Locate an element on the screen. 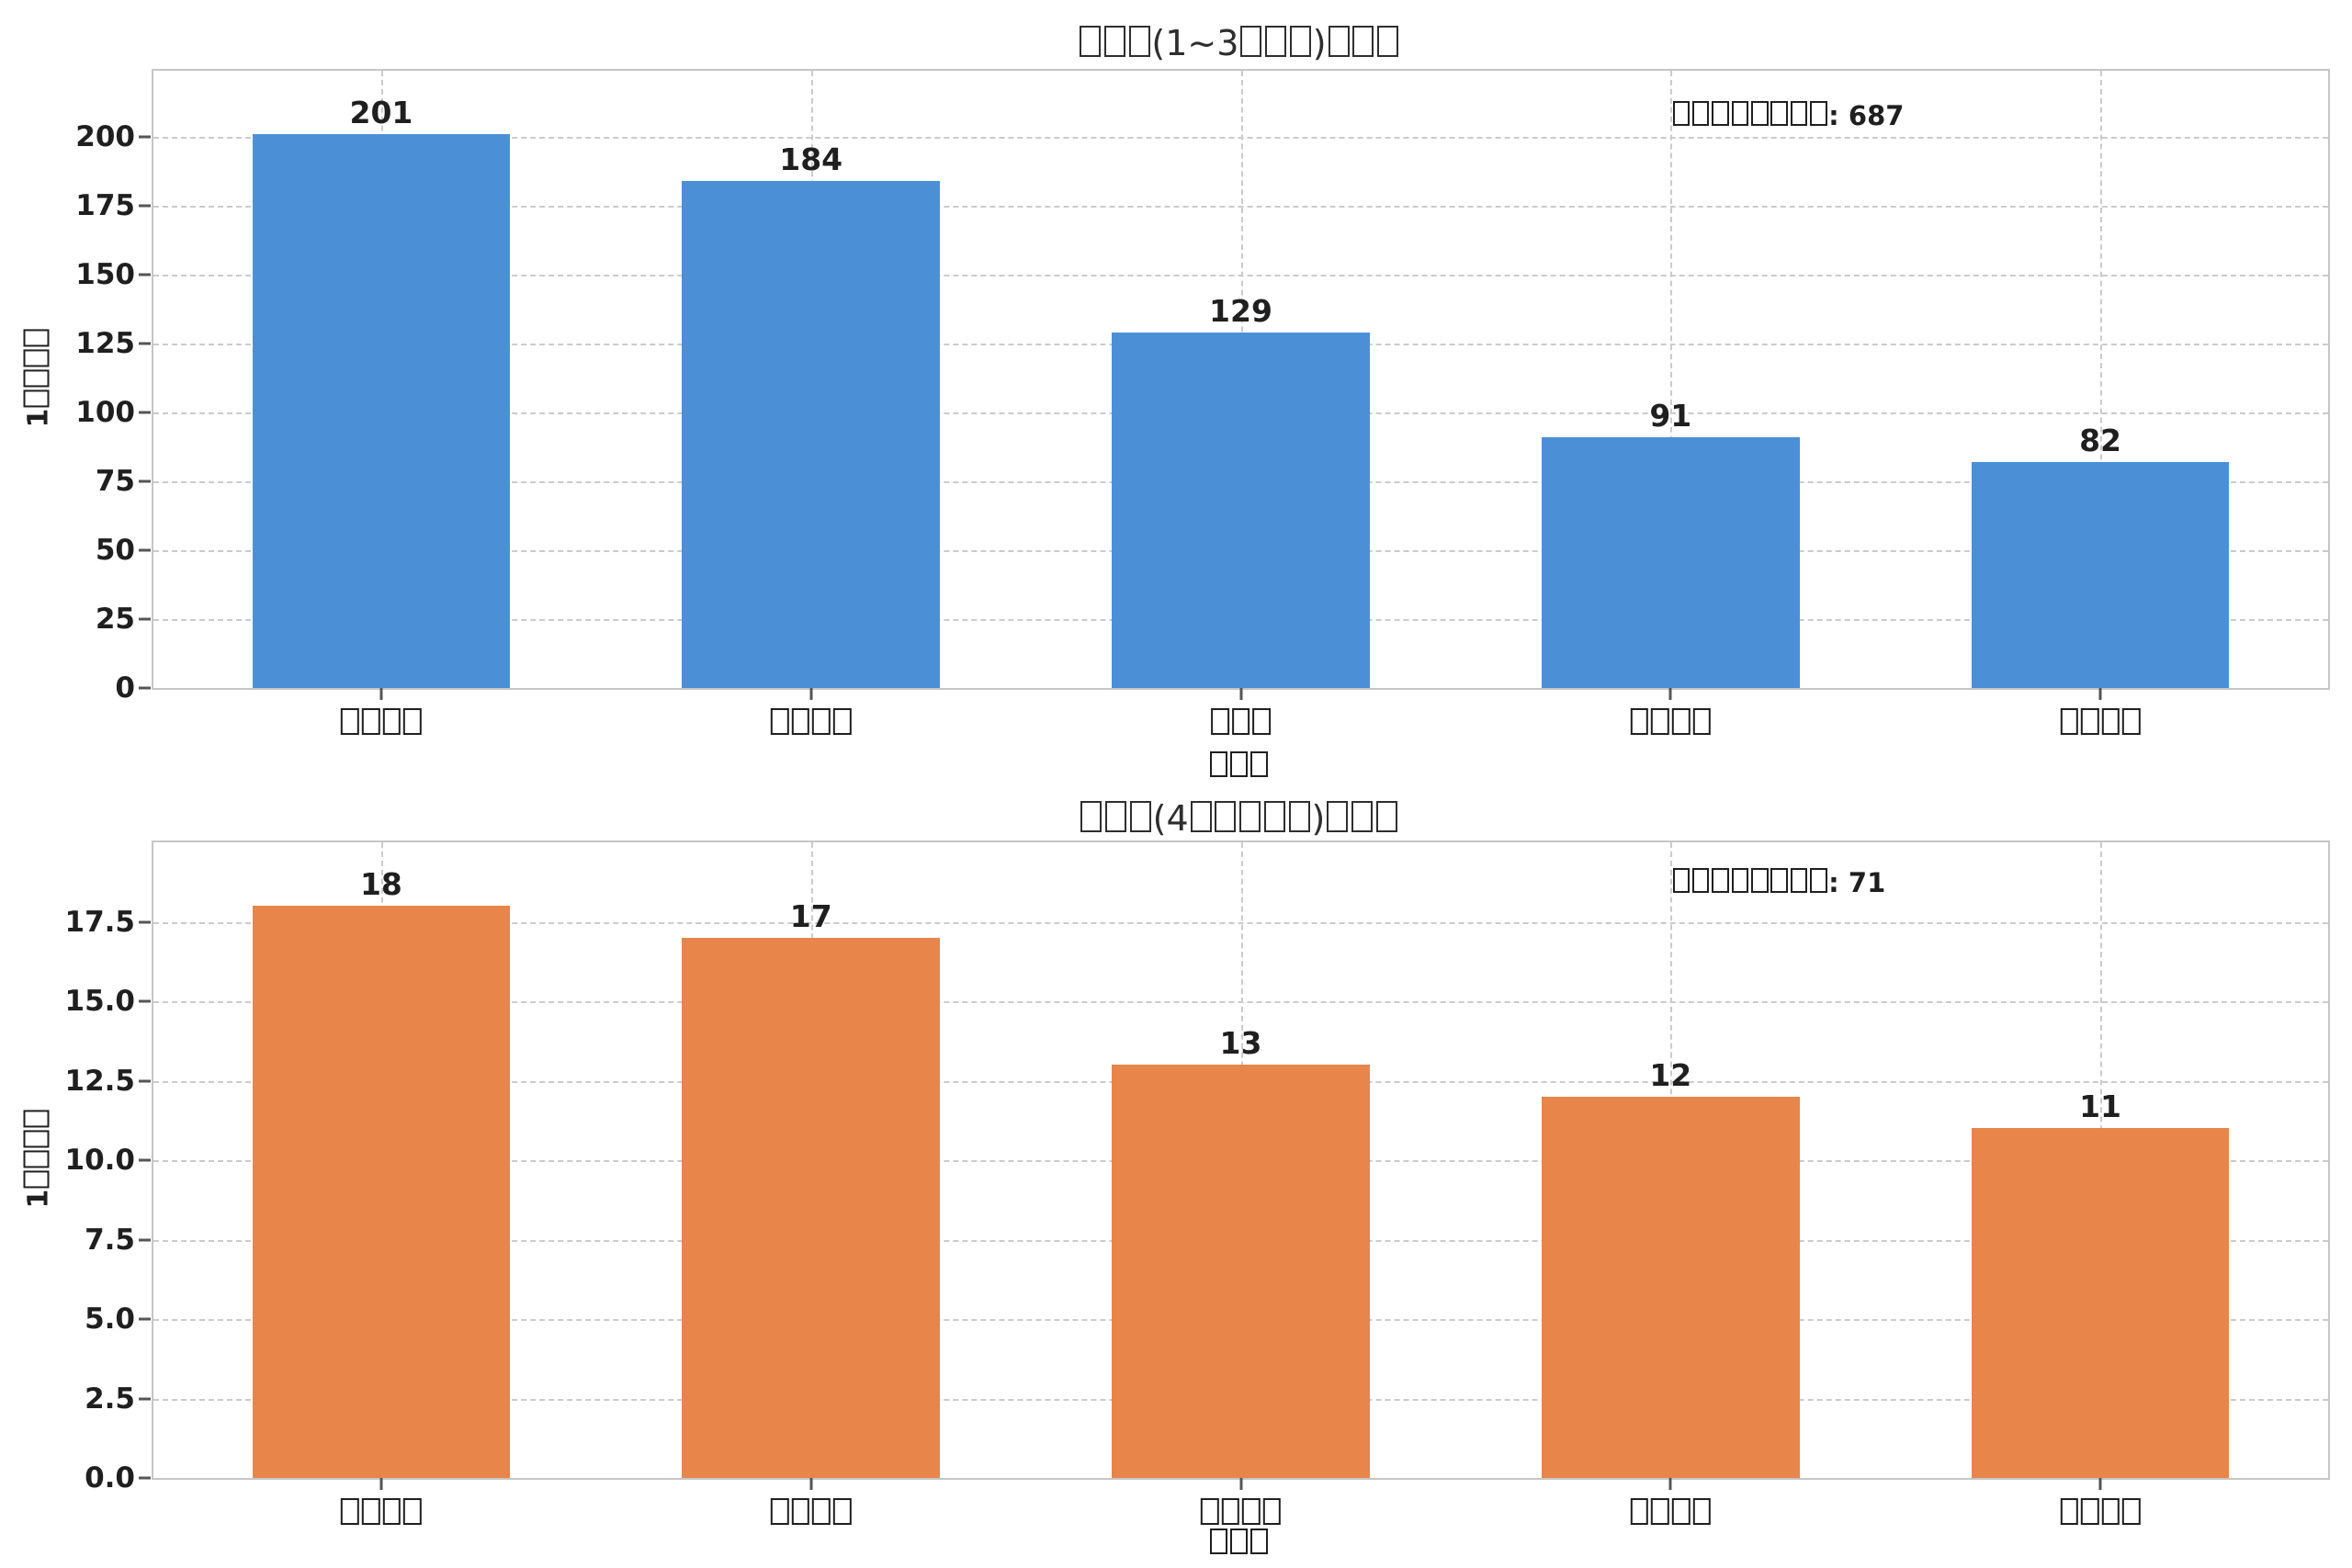  y-tick-label: 175 is located at coordinates (105, 206).